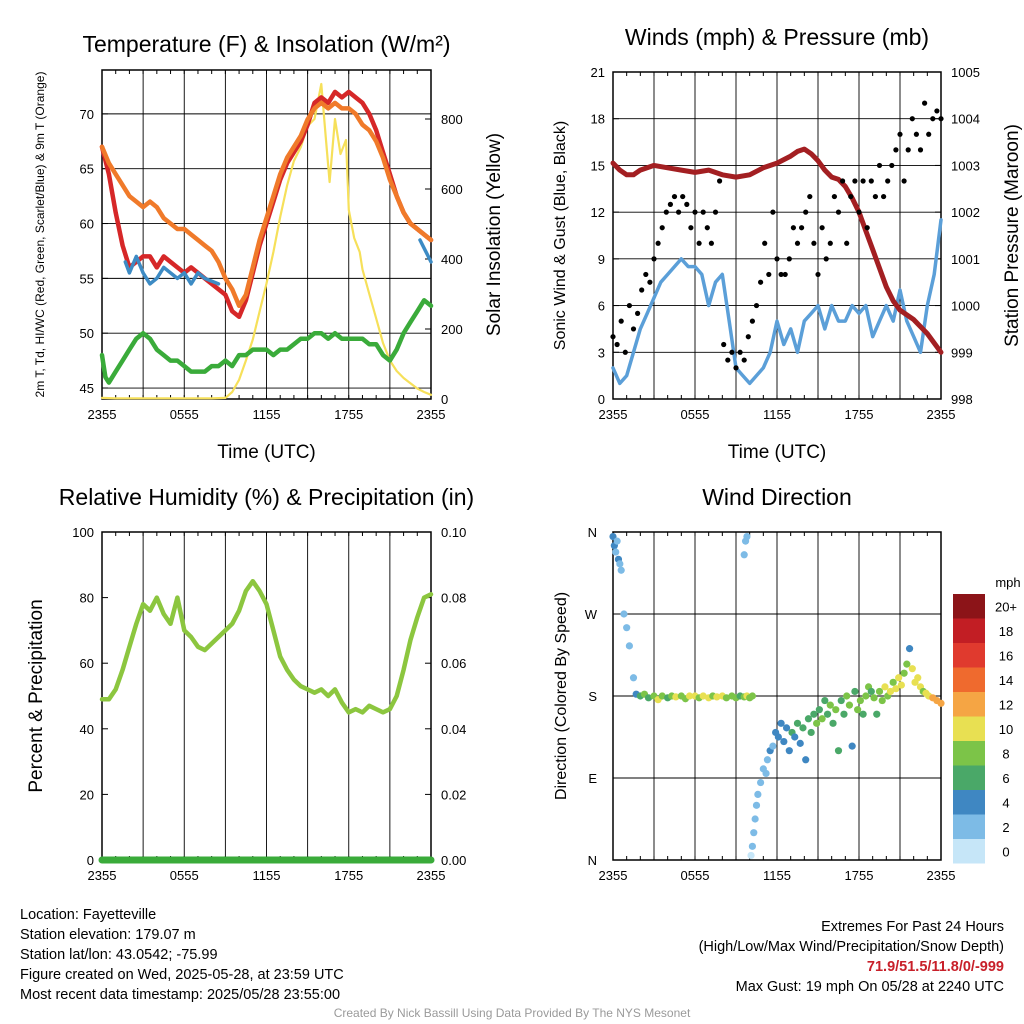  I want to click on colorbar-title: mph, so click(1007, 582).